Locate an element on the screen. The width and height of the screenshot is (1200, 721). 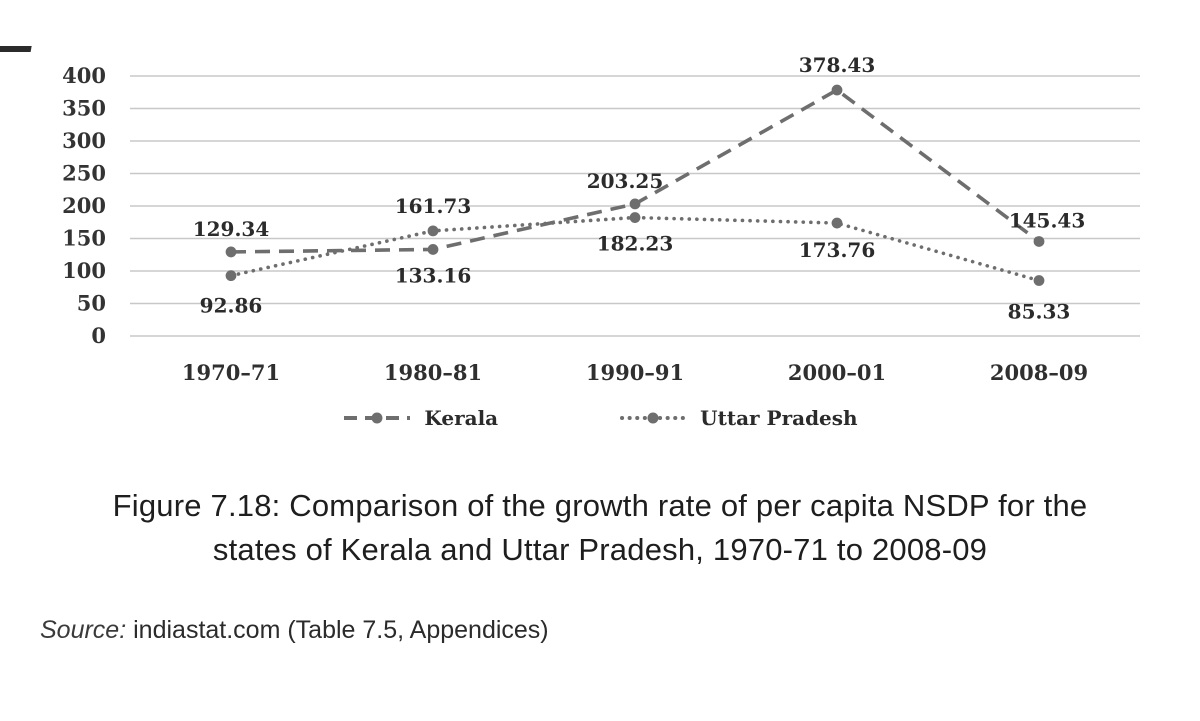
svg-text: 200 is located at coordinates (84, 205).